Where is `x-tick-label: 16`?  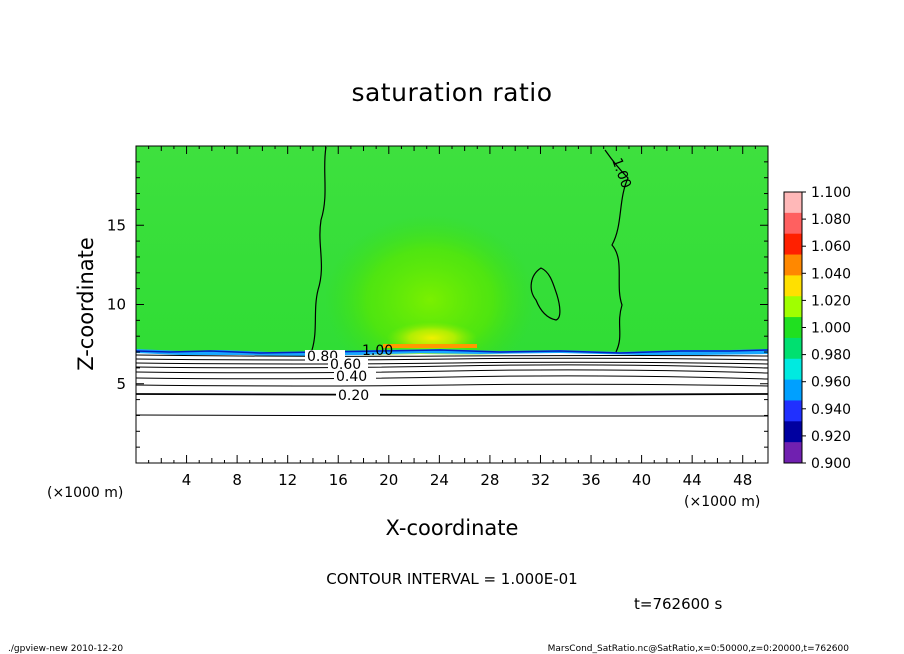
x-tick-label: 16 is located at coordinates (338, 480).